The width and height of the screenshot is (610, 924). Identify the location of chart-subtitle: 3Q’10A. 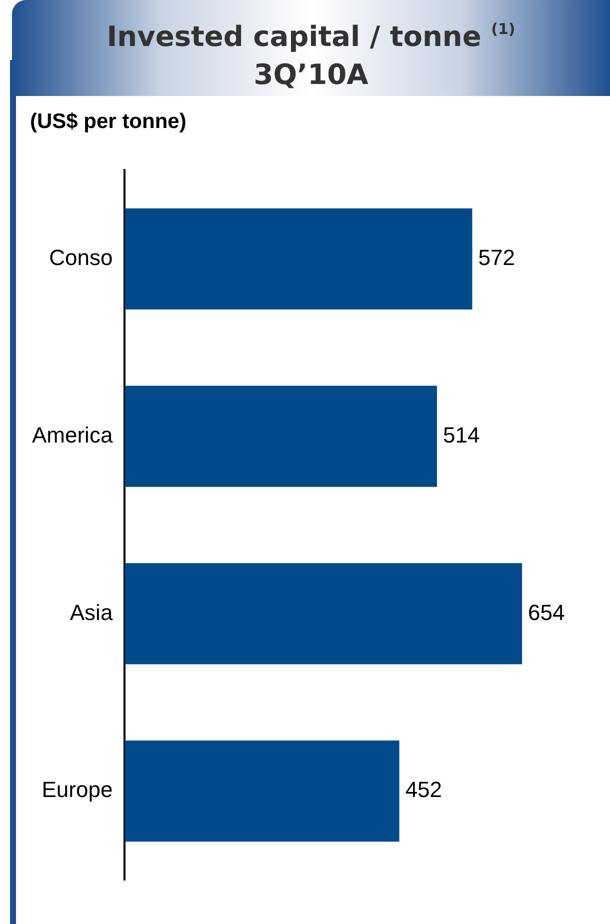
(311, 75).